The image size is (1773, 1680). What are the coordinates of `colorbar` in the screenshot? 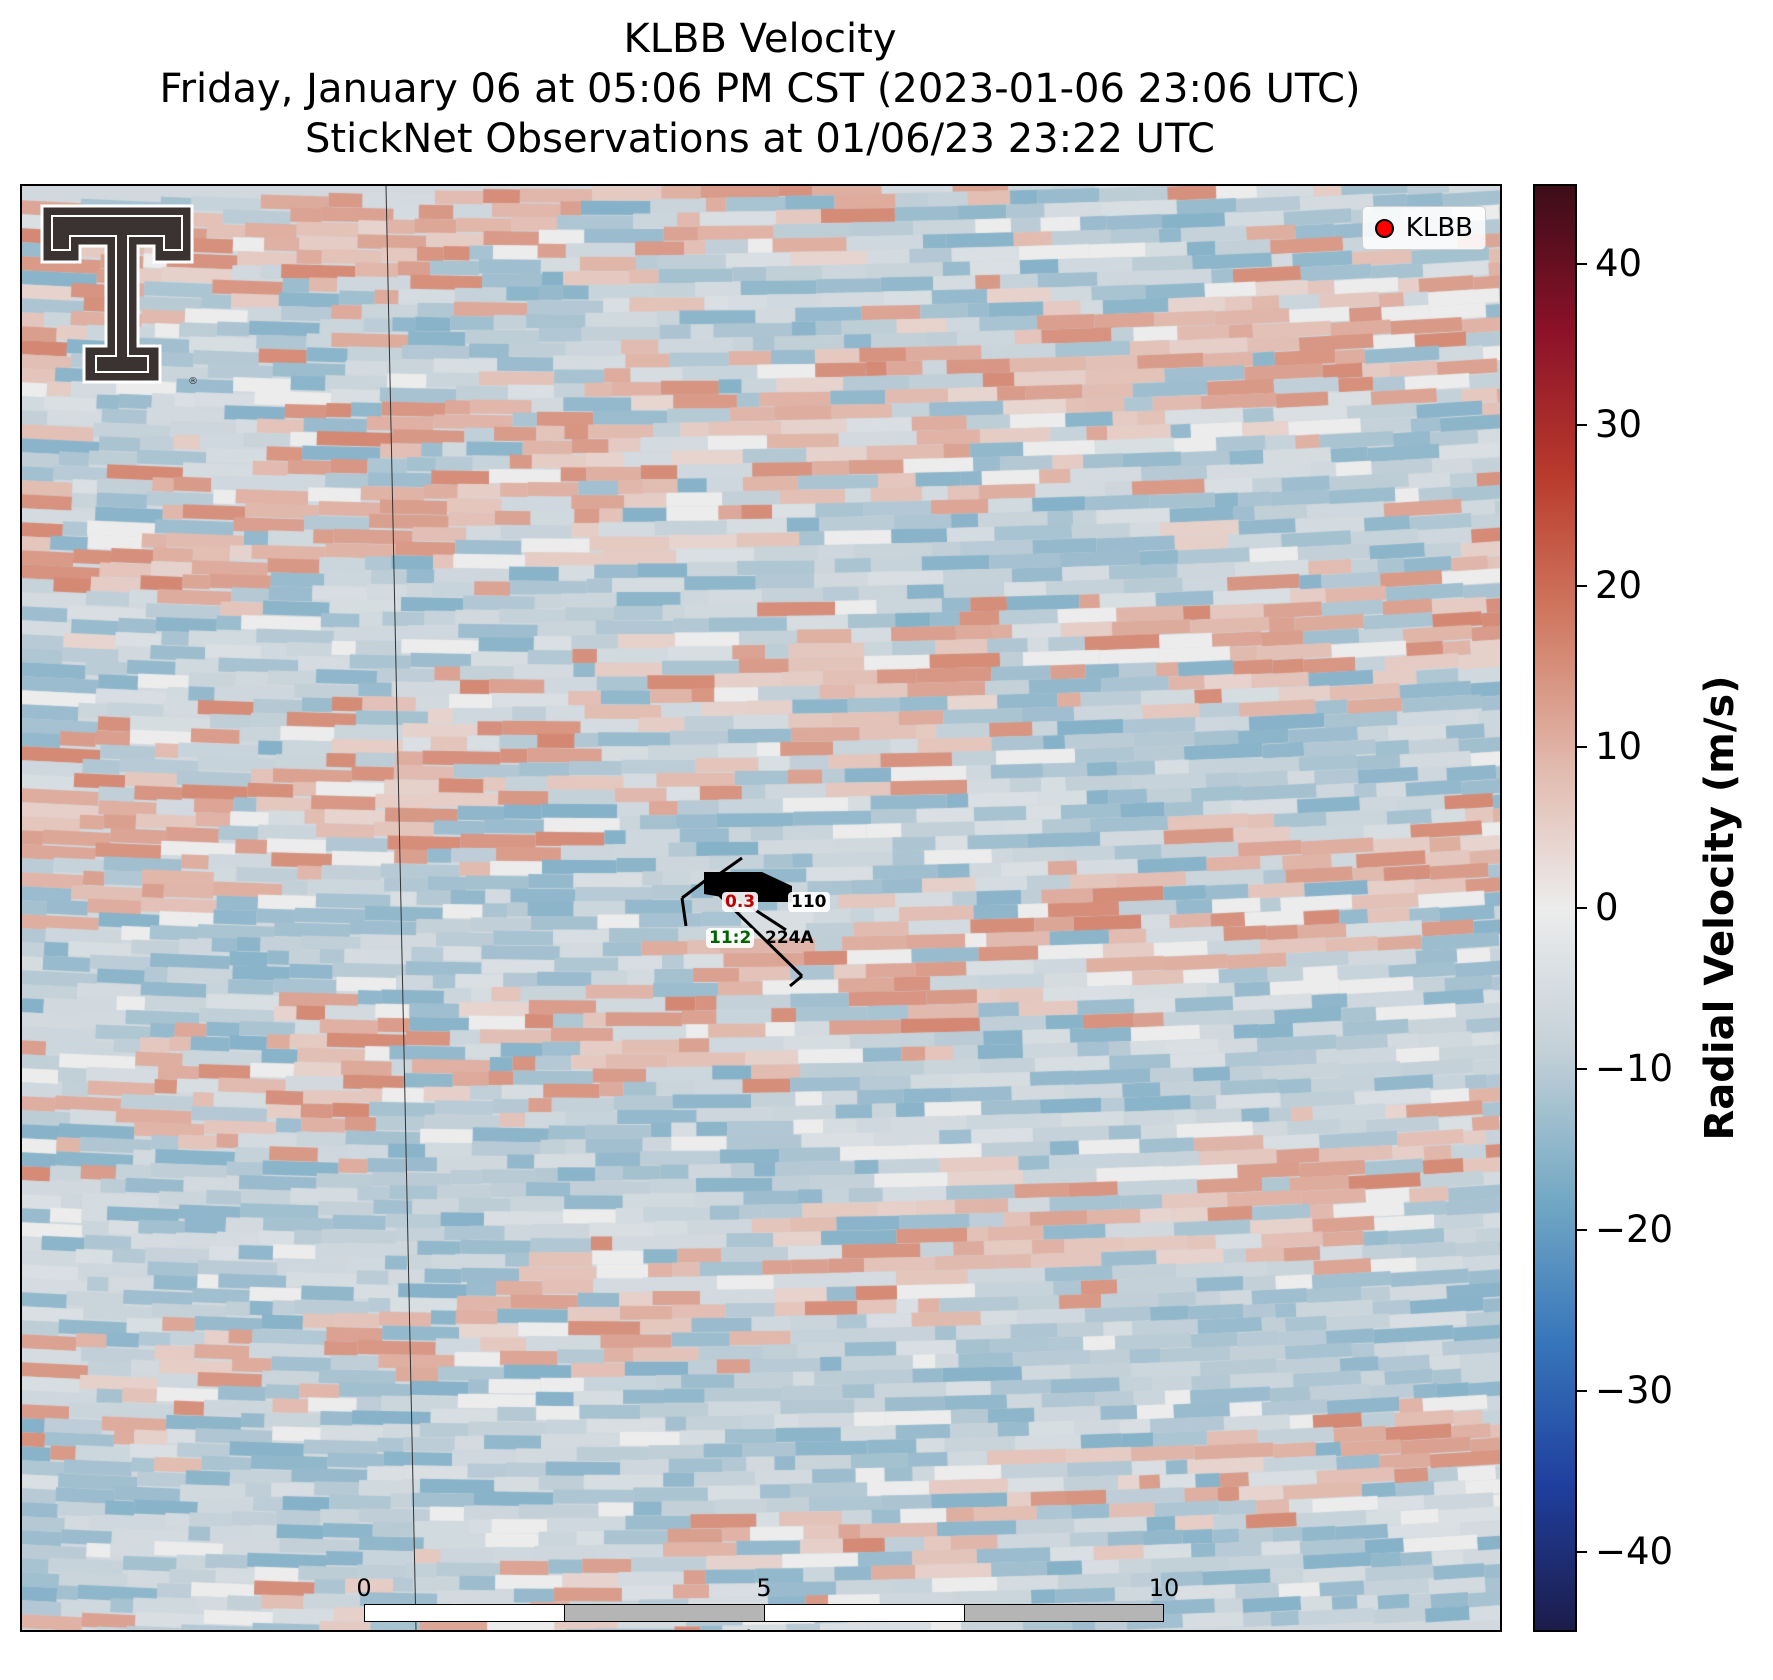 It's located at (1555, 908).